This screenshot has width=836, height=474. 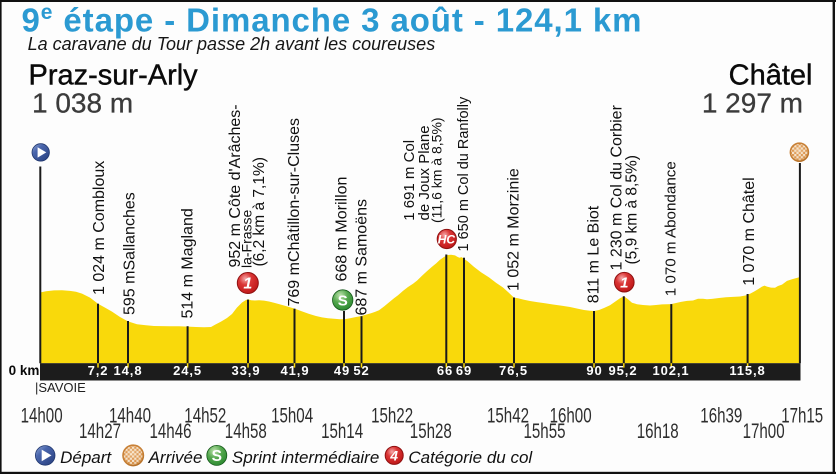 What do you see at coordinates (188, 263) in the screenshot?
I see `svg-text: 514 m Magland` at bounding box center [188, 263].